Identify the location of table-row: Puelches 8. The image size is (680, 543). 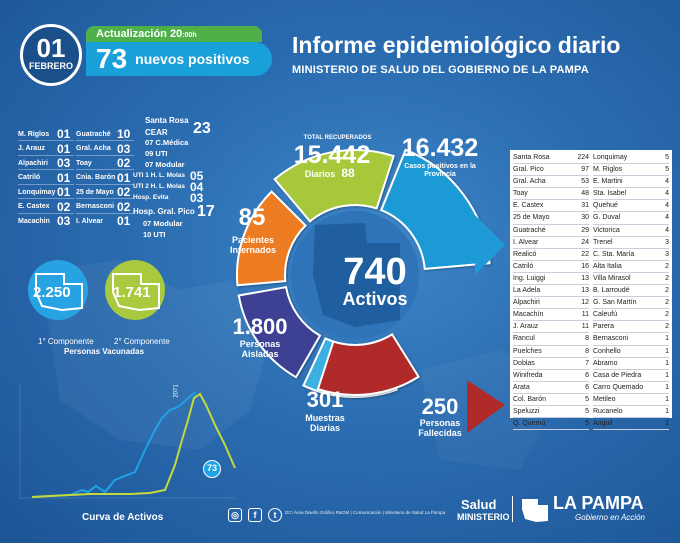
(551, 352).